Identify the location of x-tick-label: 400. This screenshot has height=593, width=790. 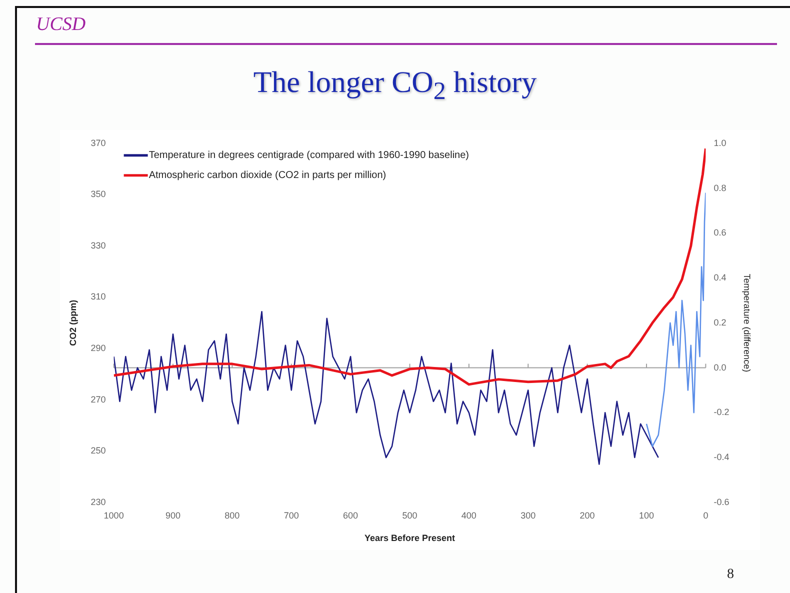
(468, 515).